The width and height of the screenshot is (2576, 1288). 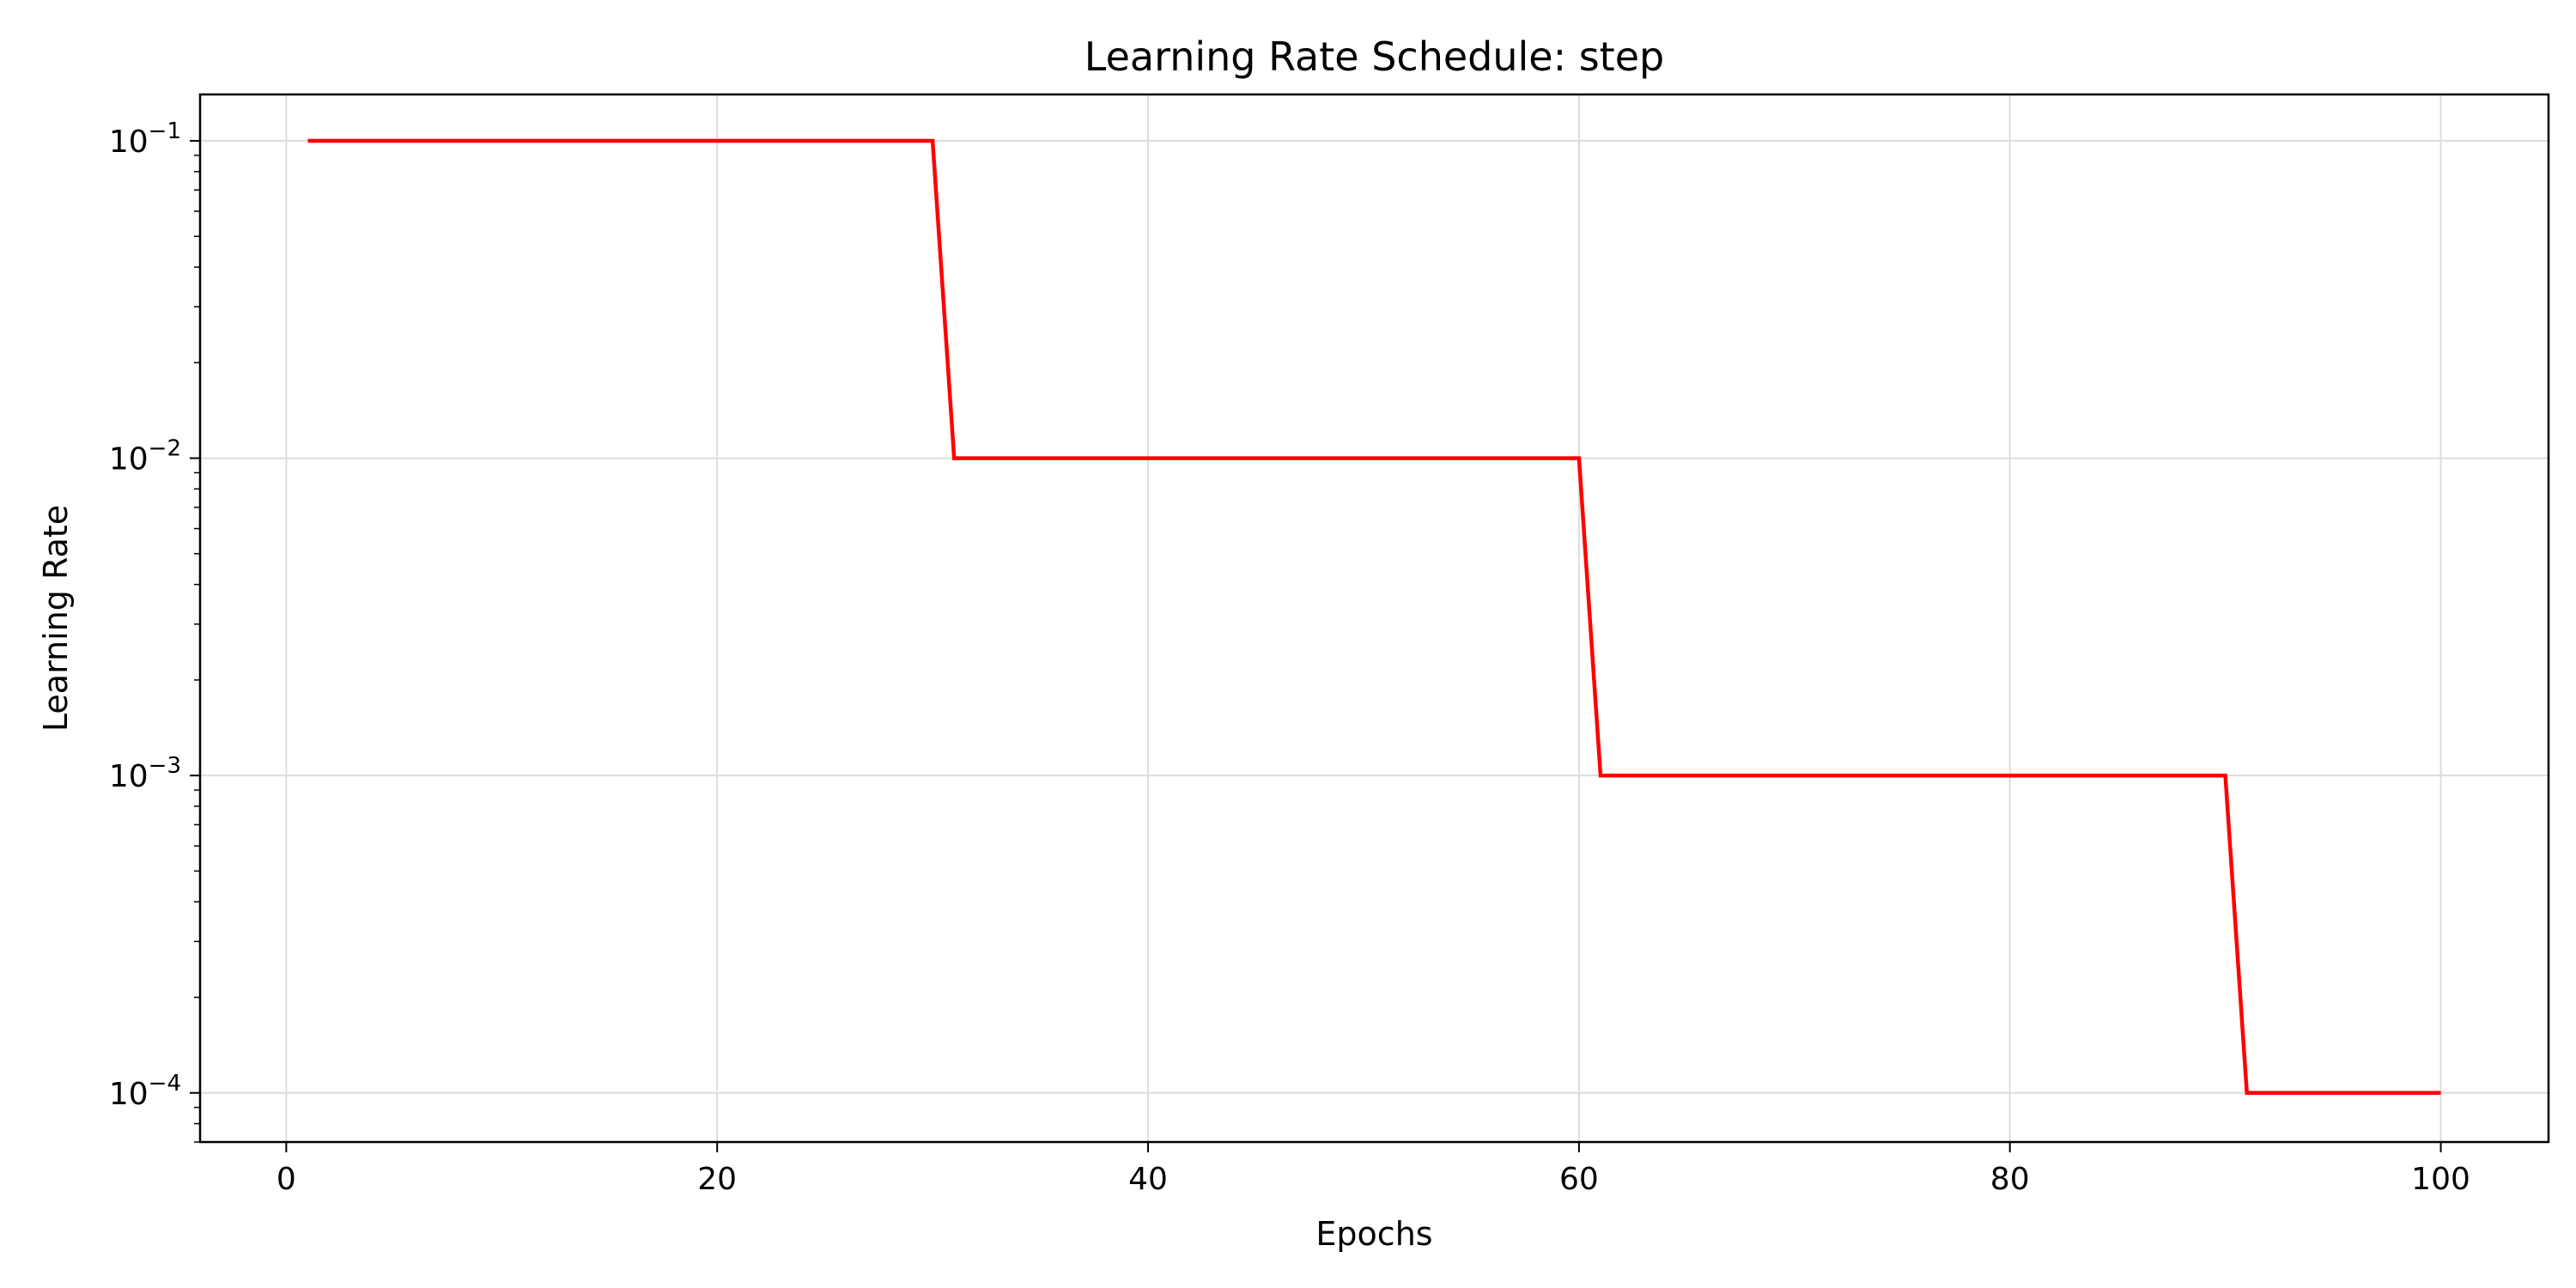 I want to click on y-axis-title: Learning Rate, so click(x=56, y=618).